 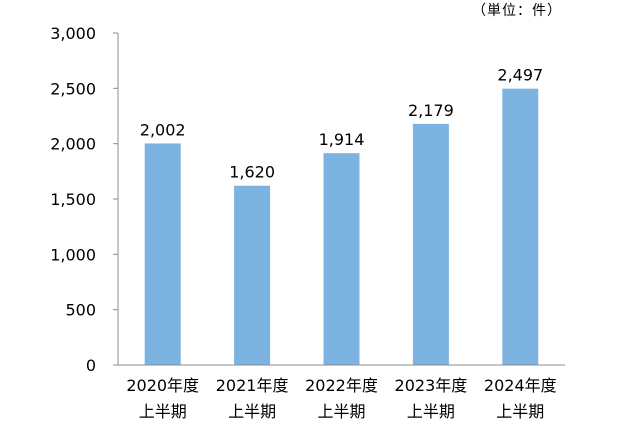 I want to click on y-tick-label: 1,500, so click(x=73, y=199).